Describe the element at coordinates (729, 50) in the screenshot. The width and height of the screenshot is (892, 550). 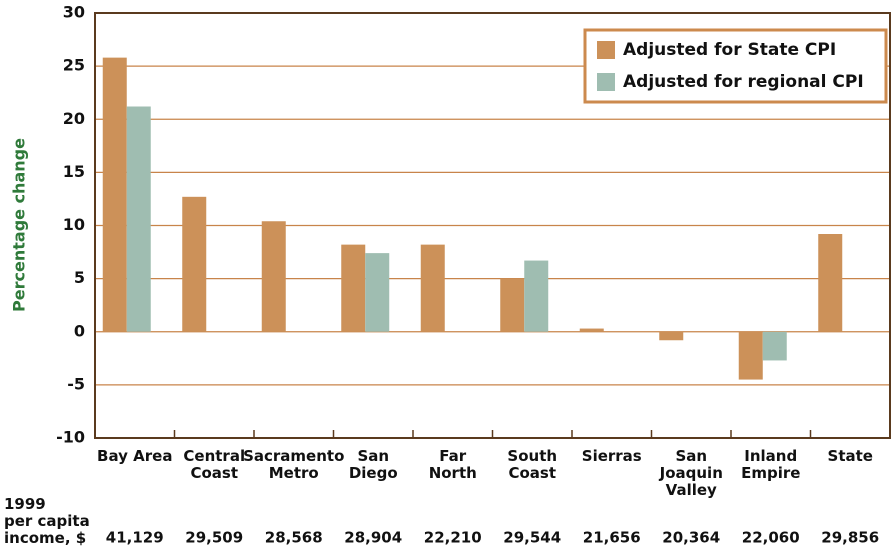
I see `legend-label: Adjusted for State CPI` at that location.